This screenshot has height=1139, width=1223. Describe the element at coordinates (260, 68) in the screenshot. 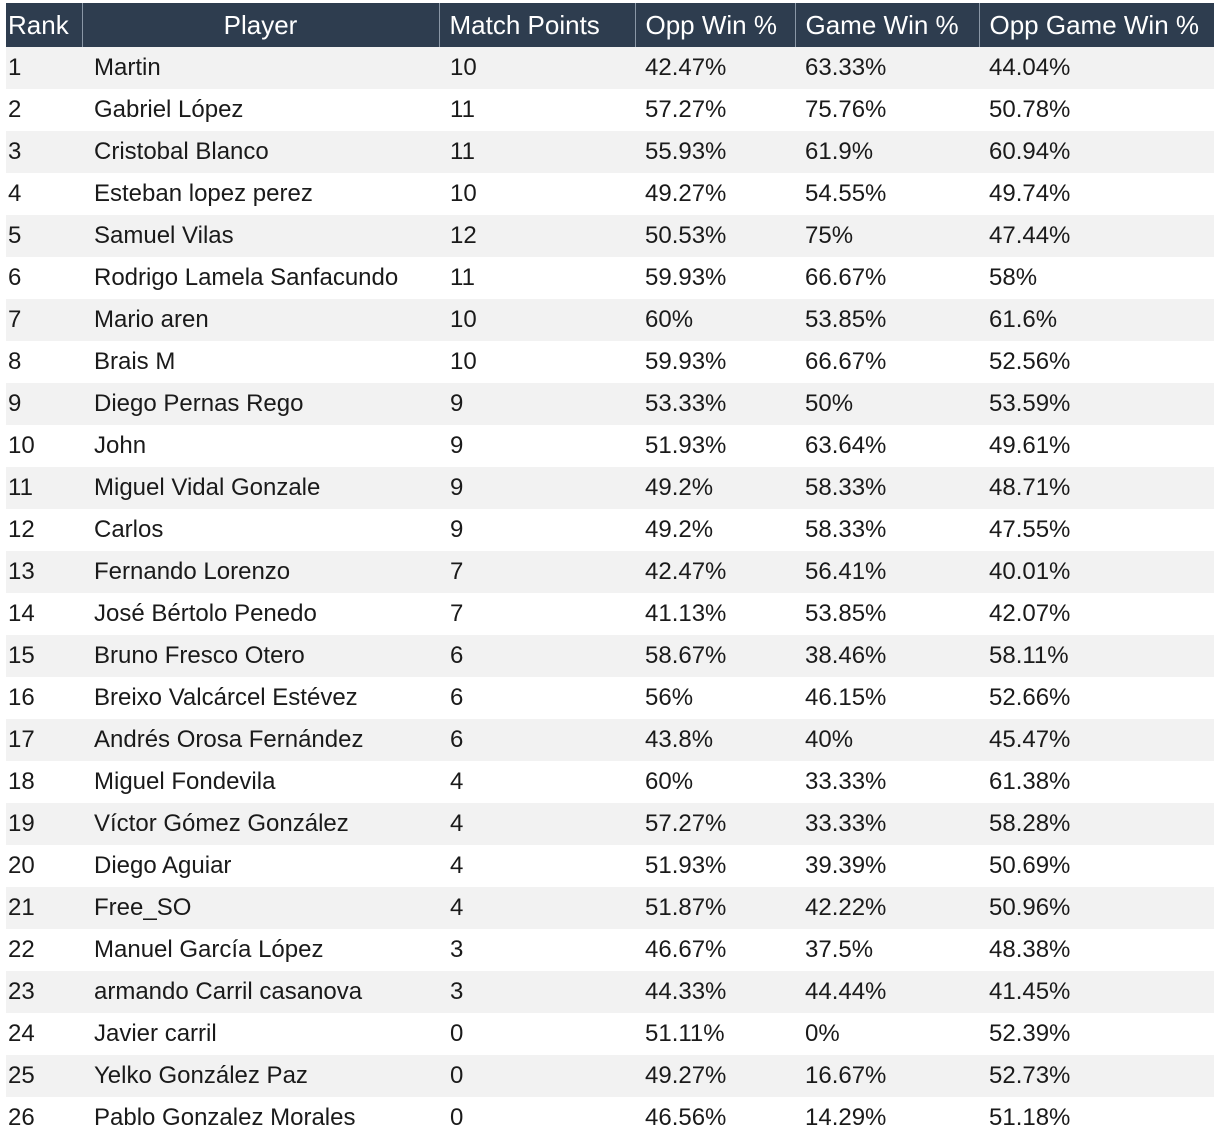

I see `cell-player: Martin` at that location.